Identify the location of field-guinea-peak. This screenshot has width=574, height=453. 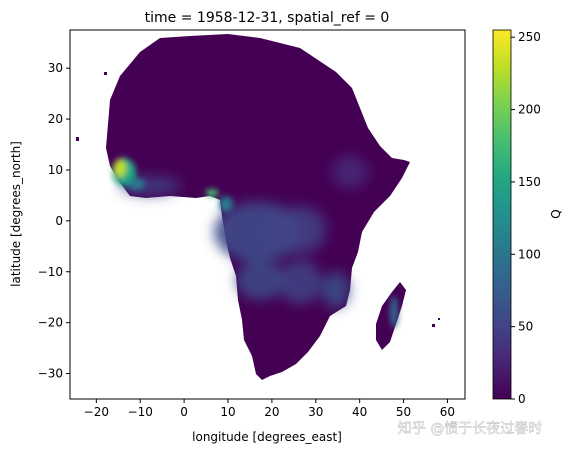
(120, 168).